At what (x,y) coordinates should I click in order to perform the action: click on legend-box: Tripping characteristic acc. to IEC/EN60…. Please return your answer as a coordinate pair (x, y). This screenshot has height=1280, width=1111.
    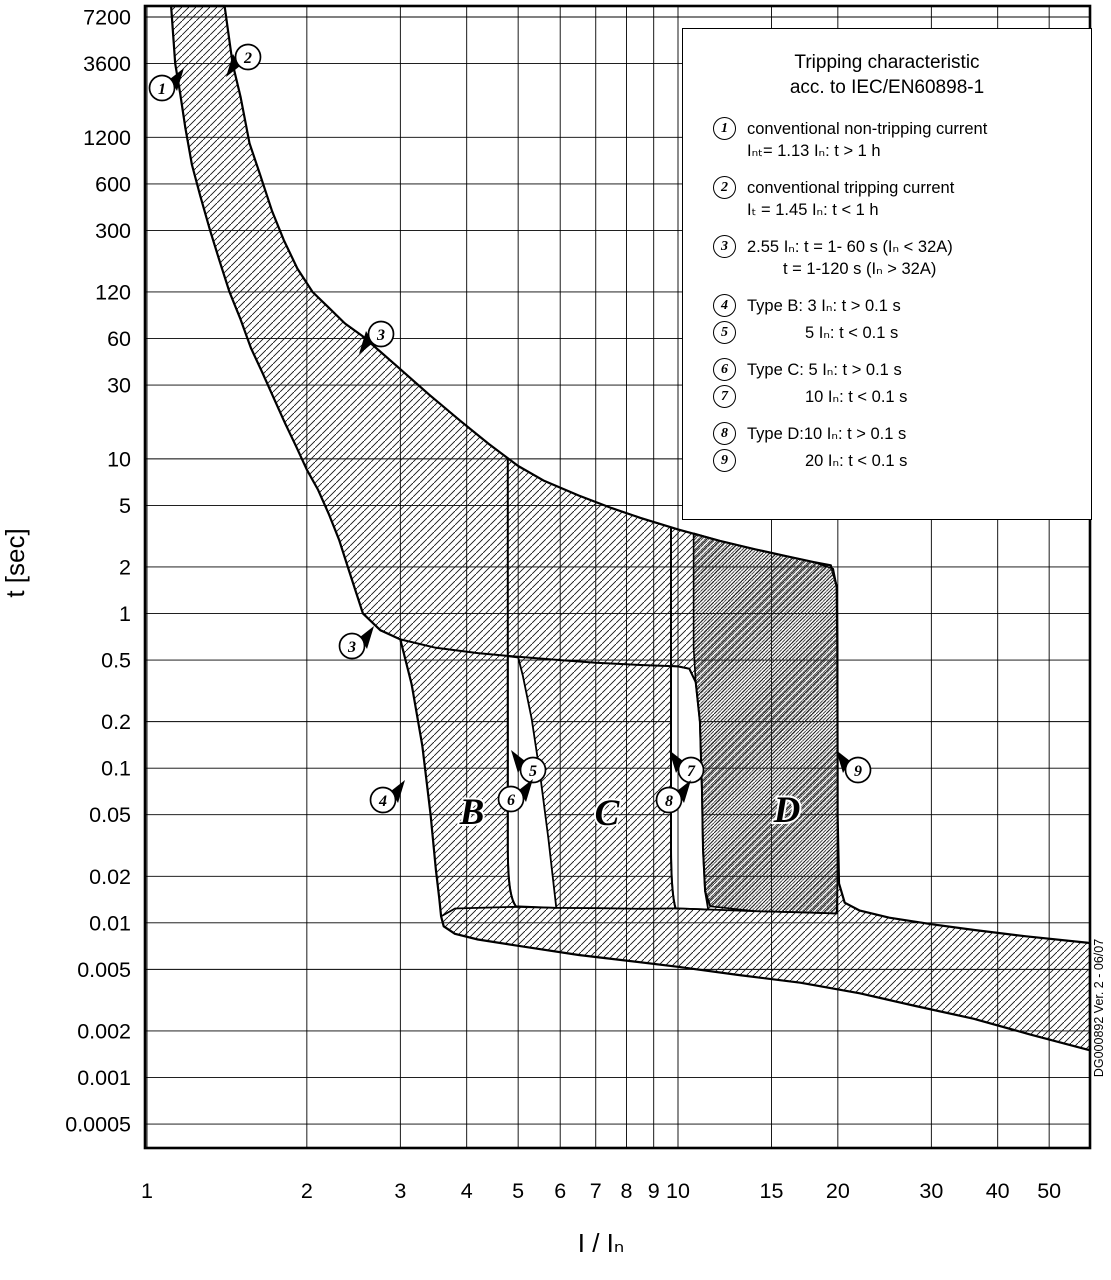
    Looking at the image, I should click on (887, 274).